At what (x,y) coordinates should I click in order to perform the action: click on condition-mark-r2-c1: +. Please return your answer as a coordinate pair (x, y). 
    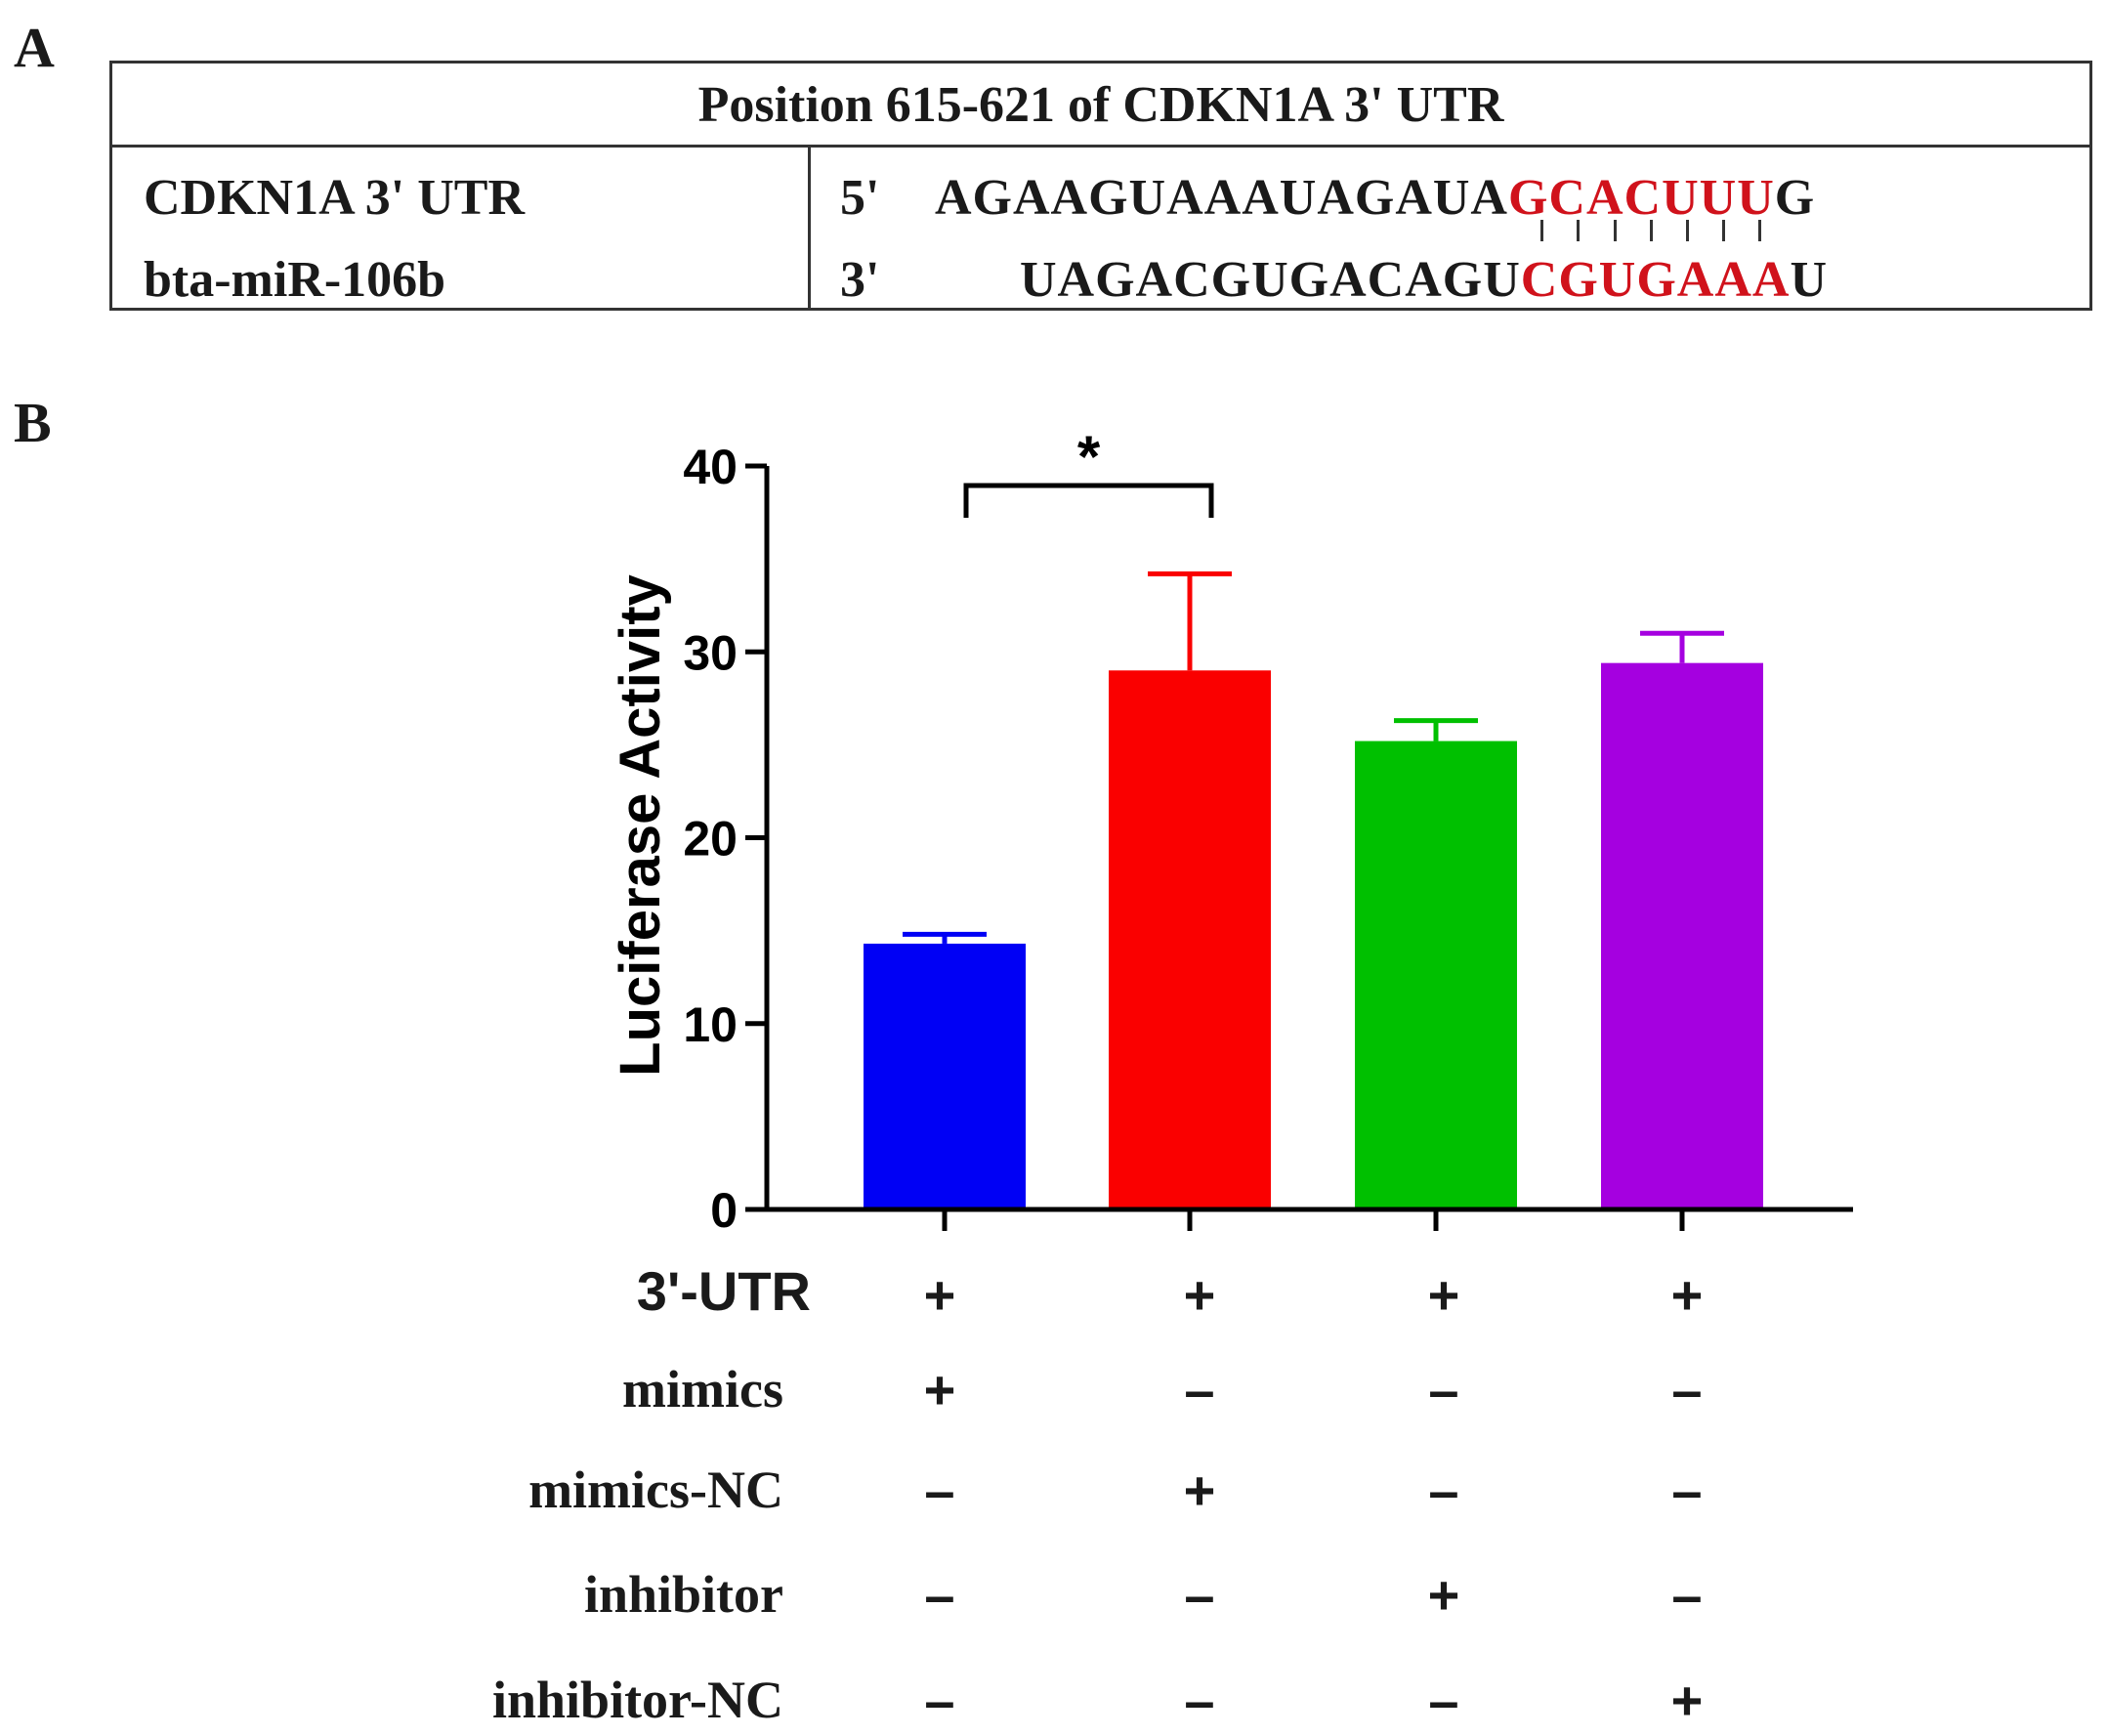
    Looking at the image, I should click on (939, 1389).